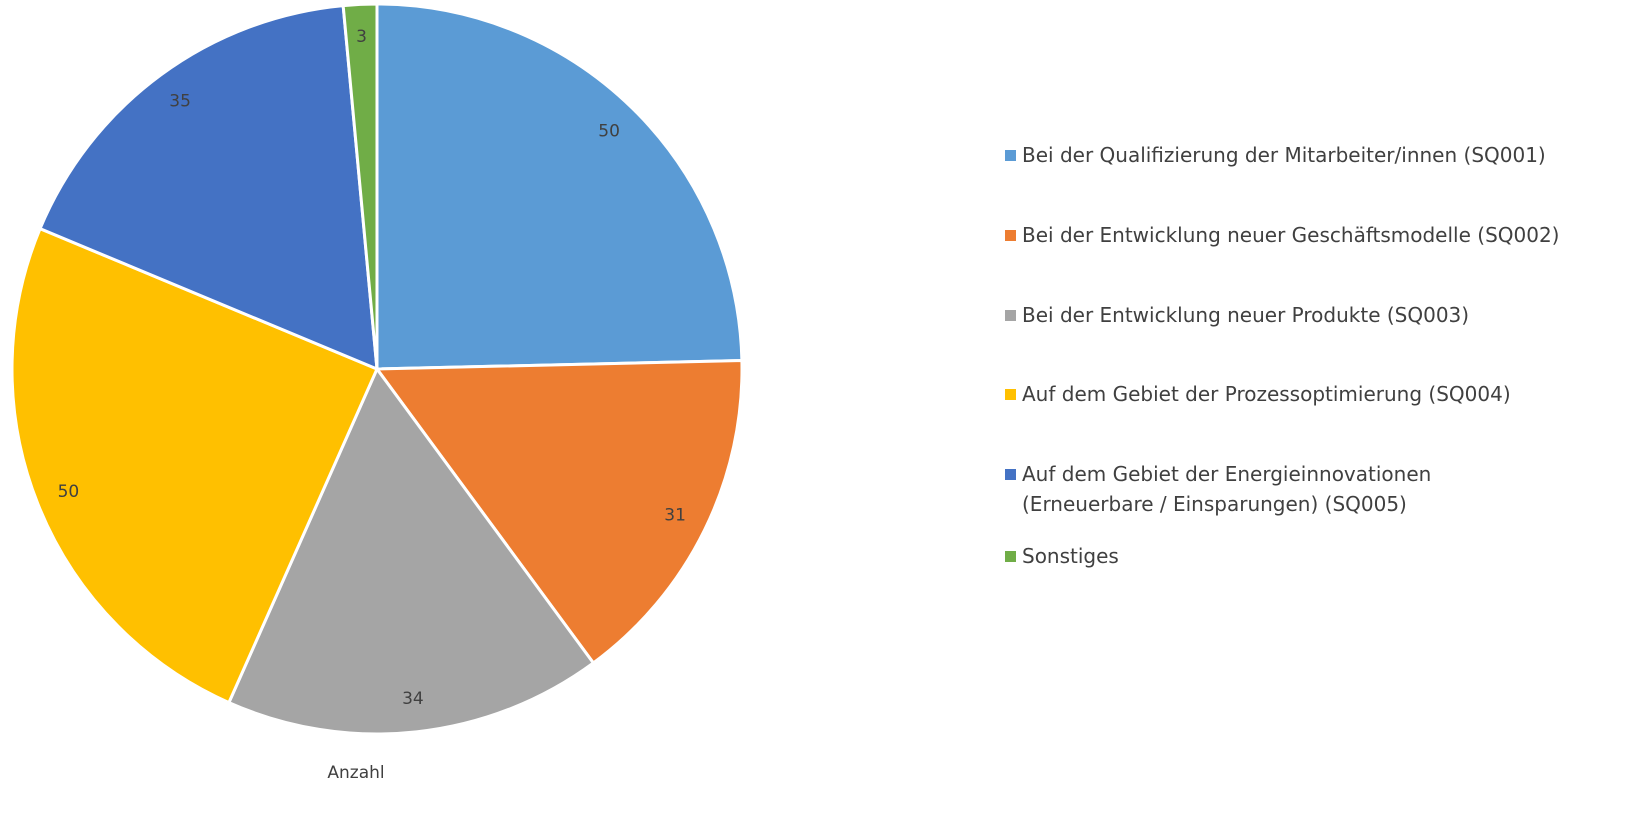 The image size is (1629, 814). Describe the element at coordinates (355, 773) in the screenshot. I see `axis-label: Anzahl` at that location.